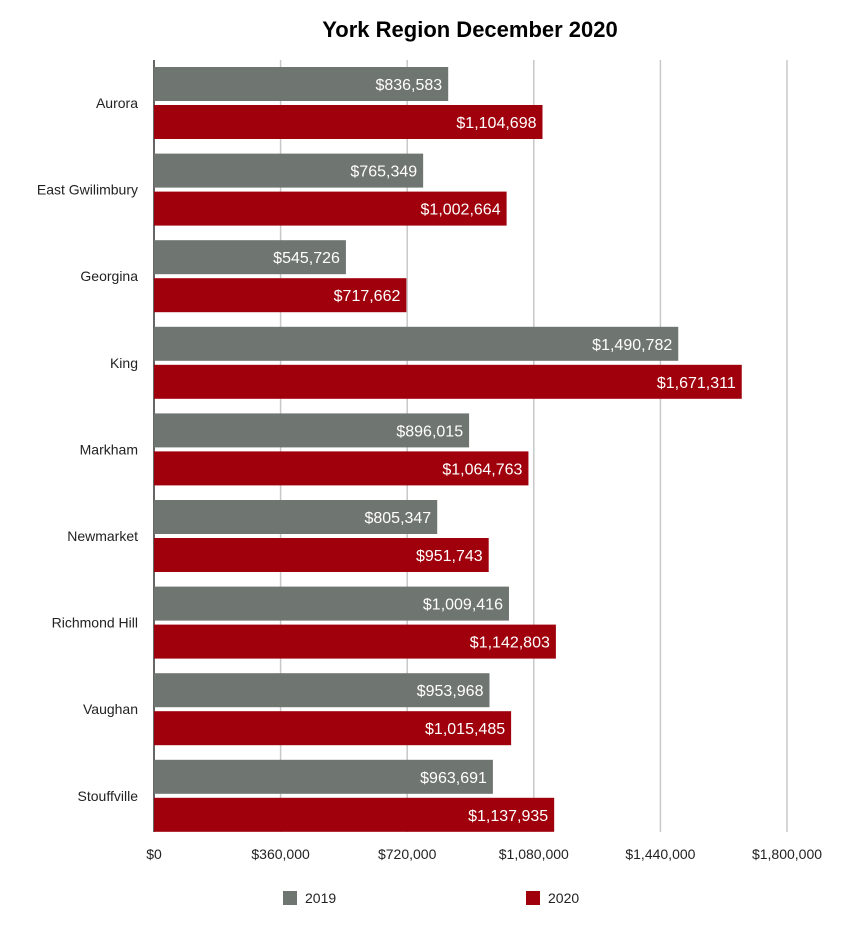  I want to click on bar-value-label: $896,015, so click(429, 431).